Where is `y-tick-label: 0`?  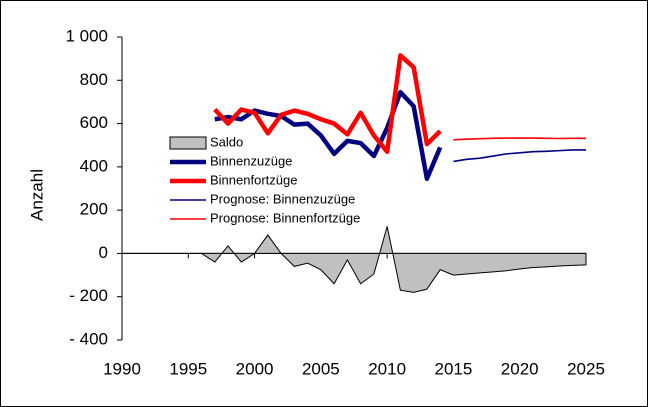 y-tick-label: 0 is located at coordinates (103, 252).